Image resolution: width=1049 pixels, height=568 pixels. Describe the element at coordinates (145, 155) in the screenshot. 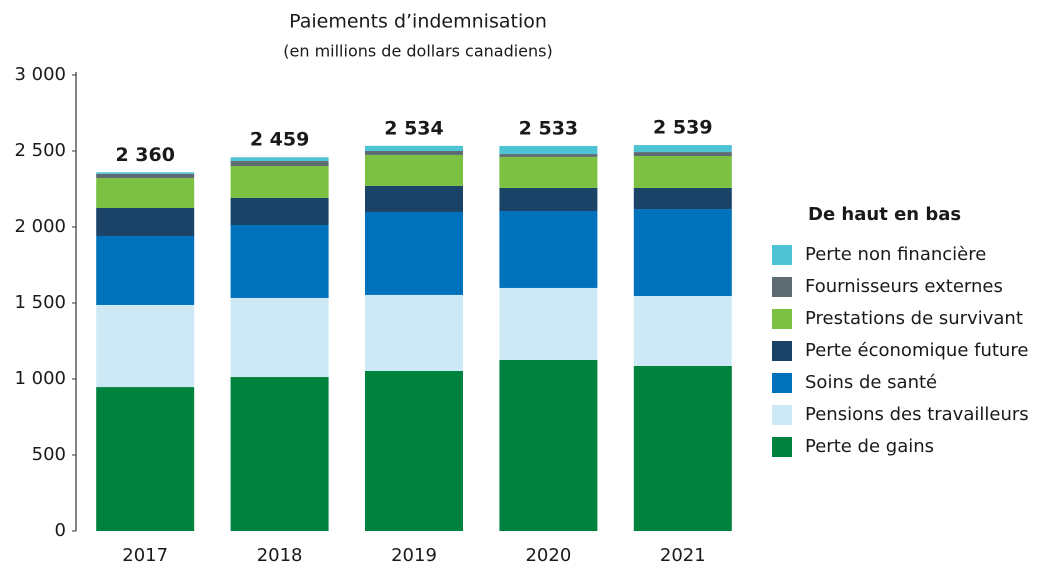

I see `total-label: 2 360` at that location.